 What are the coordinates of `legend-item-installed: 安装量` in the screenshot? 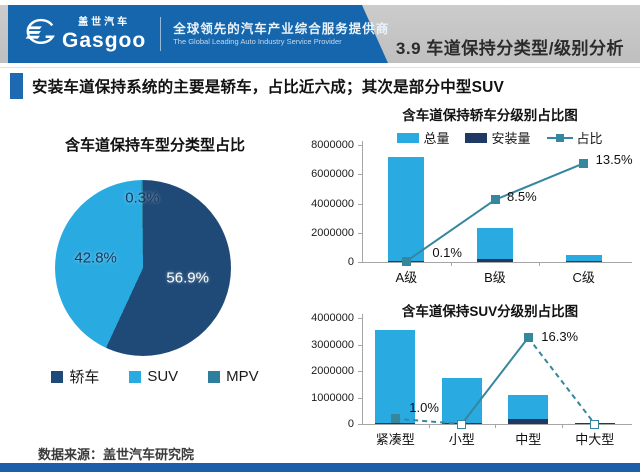 It's located at (498, 137).